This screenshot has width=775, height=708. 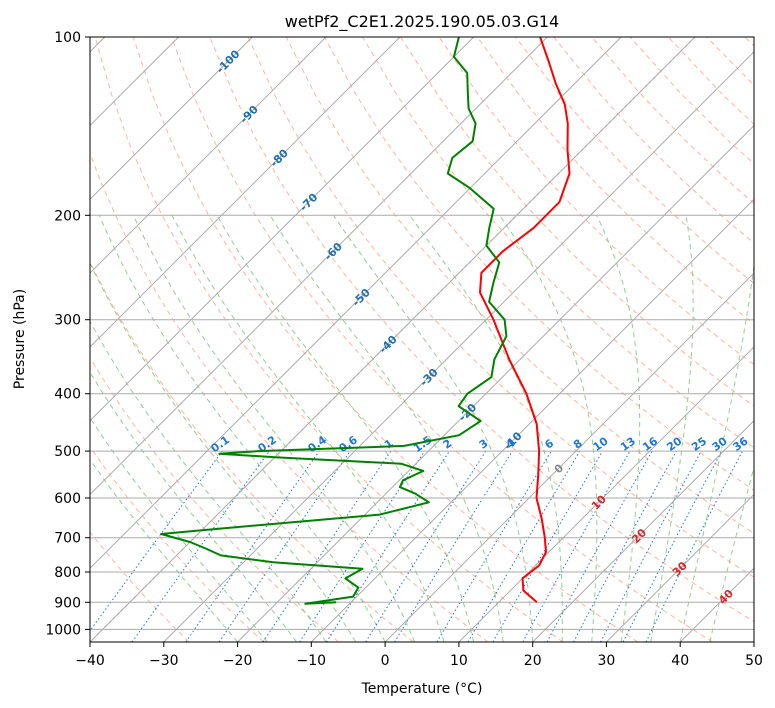 What do you see at coordinates (20, 339) in the screenshot?
I see `y-axis-title: Pressure (hPa)` at bounding box center [20, 339].